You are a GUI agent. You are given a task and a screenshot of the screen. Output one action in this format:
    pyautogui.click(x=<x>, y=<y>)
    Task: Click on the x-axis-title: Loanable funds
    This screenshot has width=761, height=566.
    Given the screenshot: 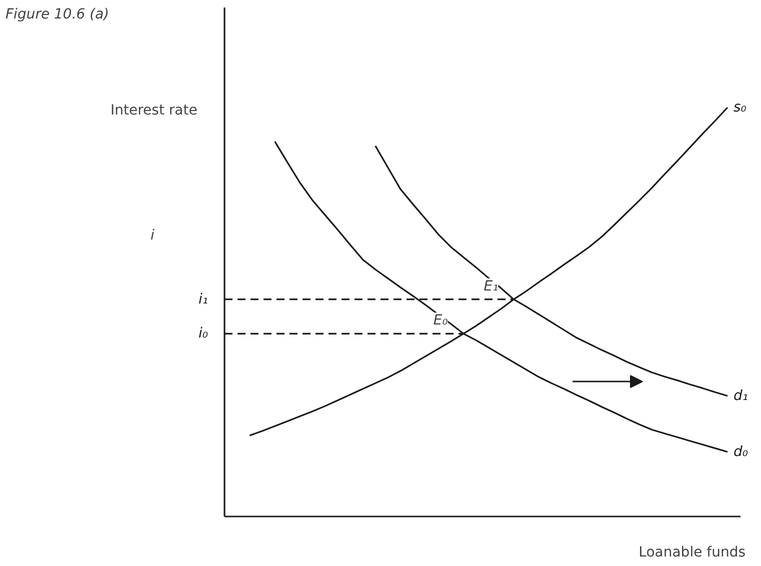 What is the action you would take?
    pyautogui.click(x=692, y=552)
    